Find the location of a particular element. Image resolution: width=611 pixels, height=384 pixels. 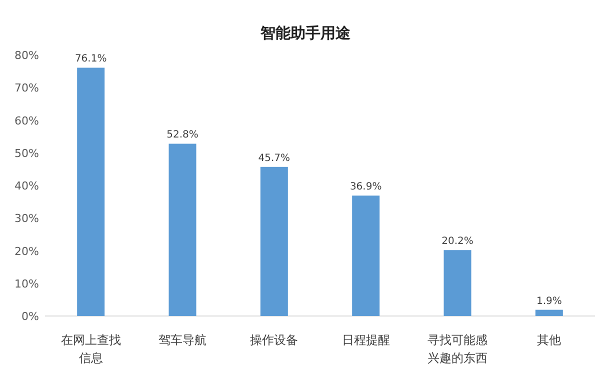

data-label: 36.9% is located at coordinates (366, 187).